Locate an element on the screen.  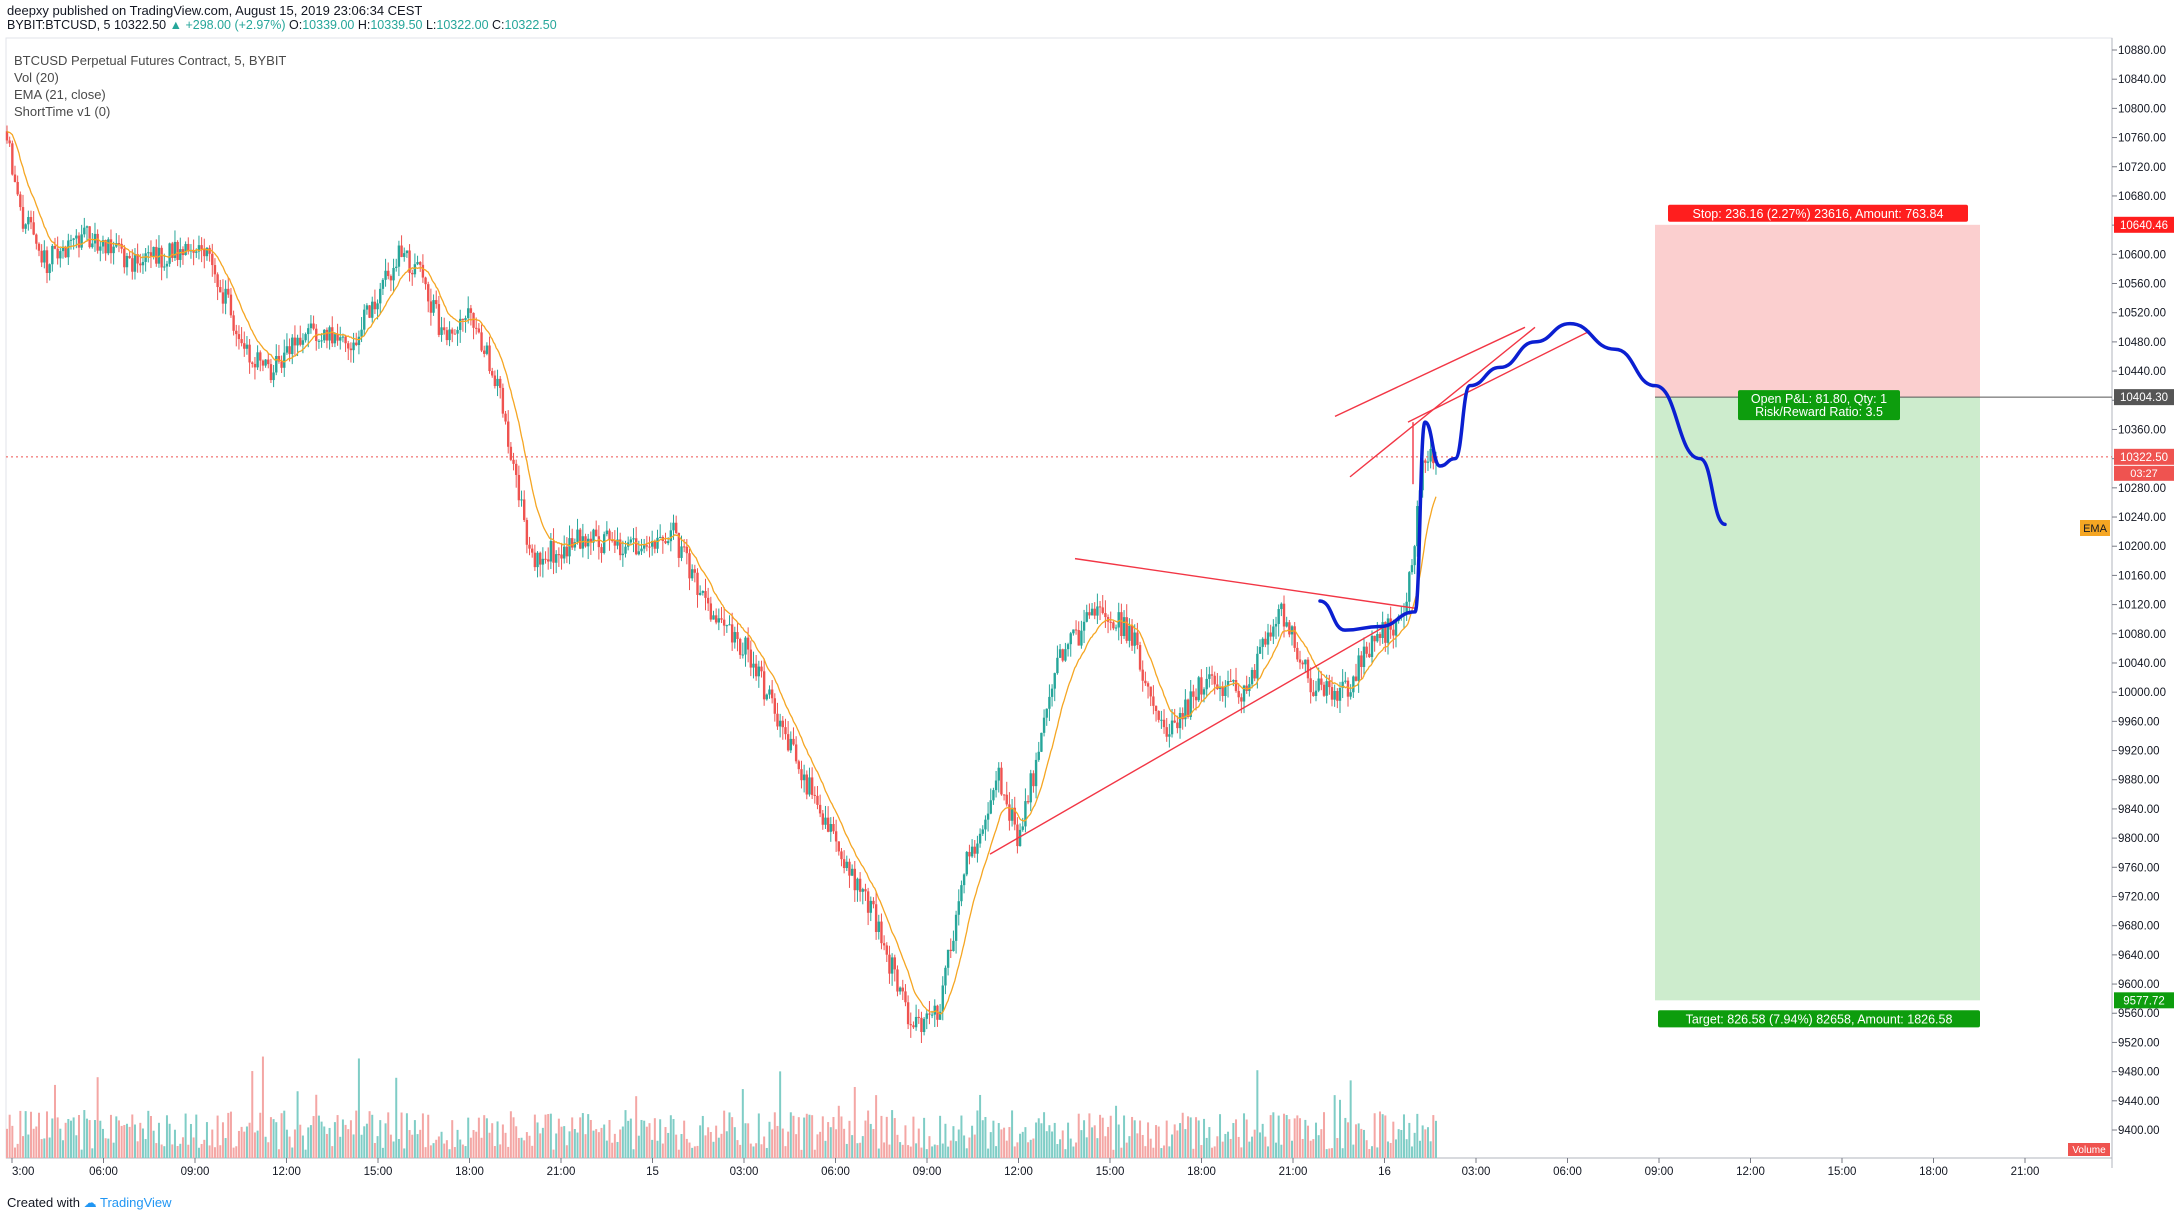
tradingview-brand: TradingView is located at coordinates (136, 1202).